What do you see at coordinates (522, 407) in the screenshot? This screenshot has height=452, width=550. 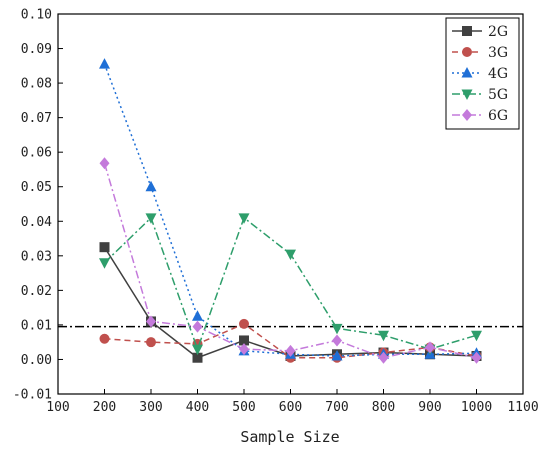 I see `x-tick-label: 1100` at bounding box center [522, 407].